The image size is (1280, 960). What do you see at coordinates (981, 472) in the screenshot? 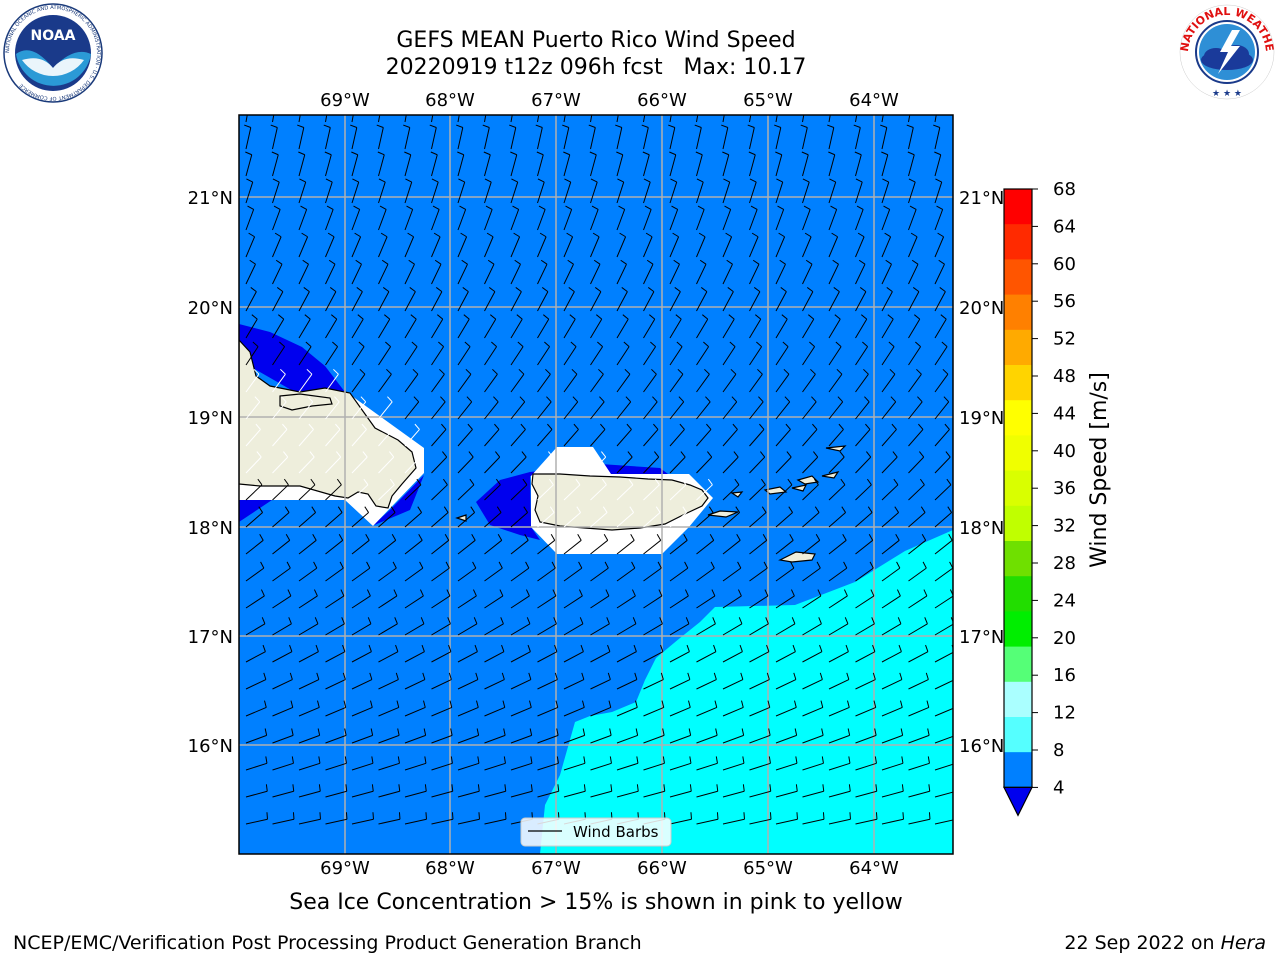
I see `lat-labels-right: 21°N 20°N 19°N 18°N 17°N 16°N` at bounding box center [981, 472].